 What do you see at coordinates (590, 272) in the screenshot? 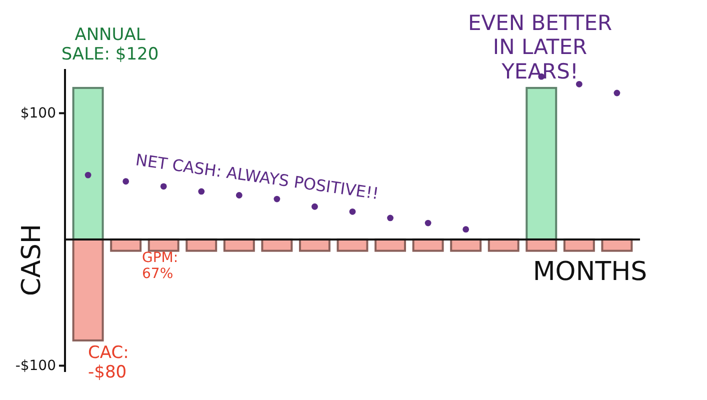
I see `x-axis-title: MONTHS` at bounding box center [590, 272].